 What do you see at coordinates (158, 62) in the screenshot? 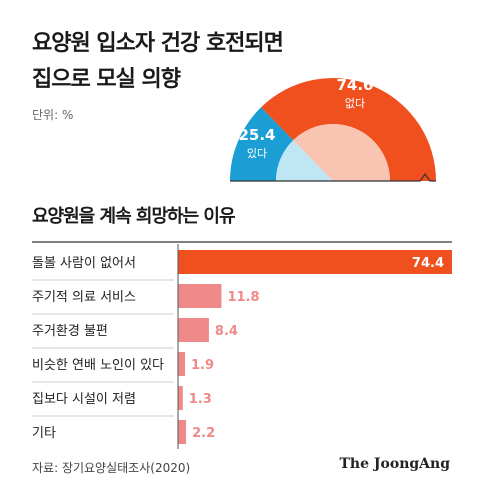
I see `page-title: 요양원 입소자 건강 호전되면 집으로 모실 의향` at bounding box center [158, 62].